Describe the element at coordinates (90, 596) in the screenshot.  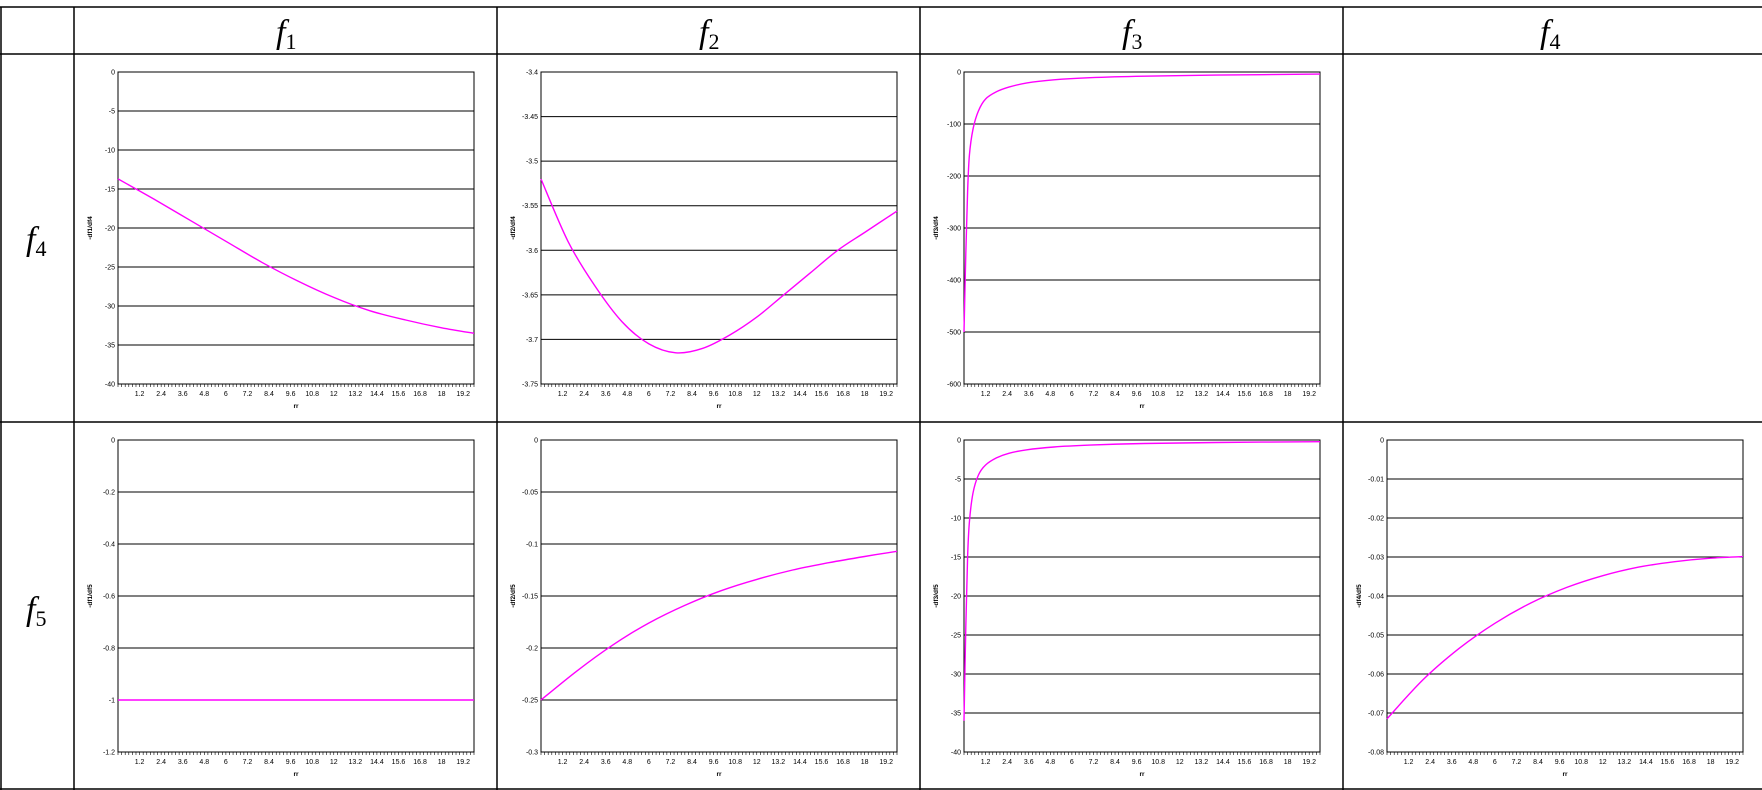
I see `y-axis-label: -df1/df5` at that location.